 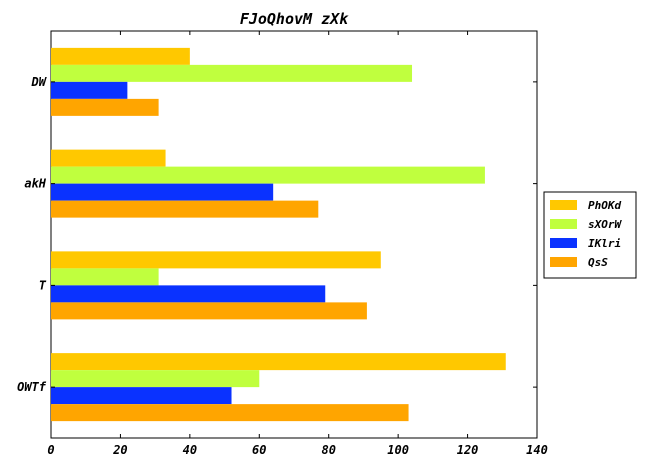 I want to click on legend: PhOKd sXOrW IKlri QsS, so click(x=590, y=235).